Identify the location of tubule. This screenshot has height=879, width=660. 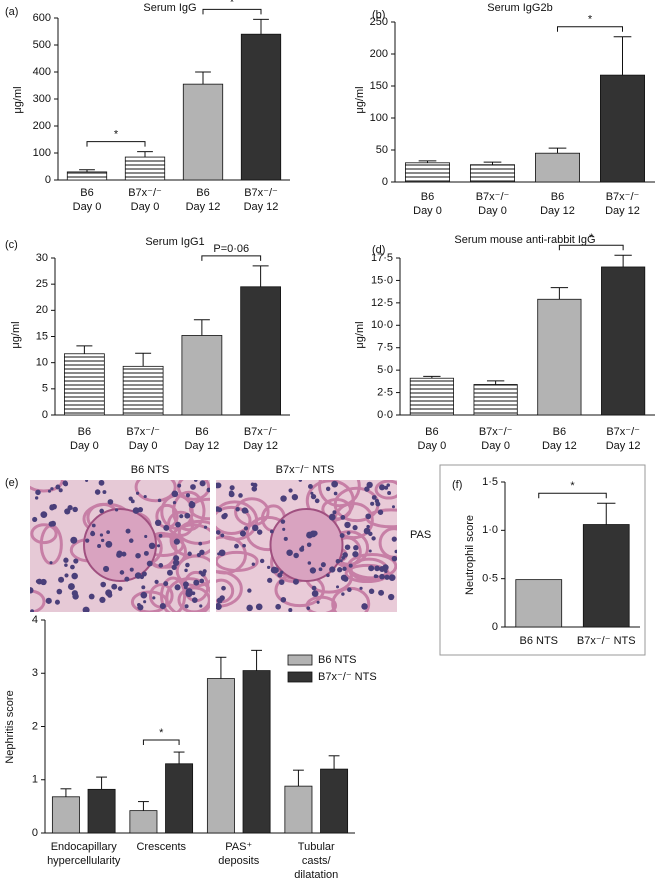
(47, 486).